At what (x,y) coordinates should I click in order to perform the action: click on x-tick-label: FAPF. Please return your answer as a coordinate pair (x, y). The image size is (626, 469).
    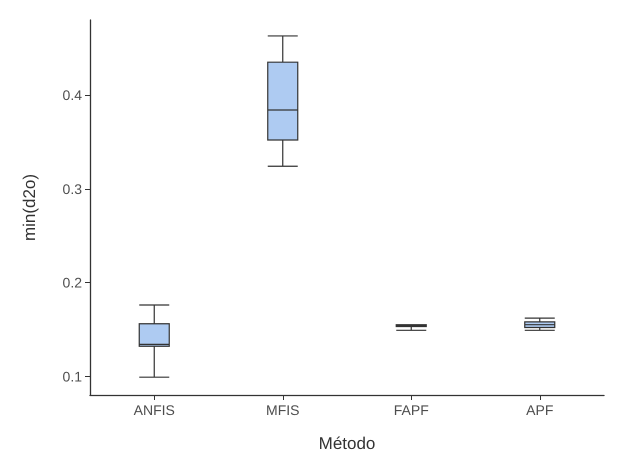
    Looking at the image, I should click on (411, 410).